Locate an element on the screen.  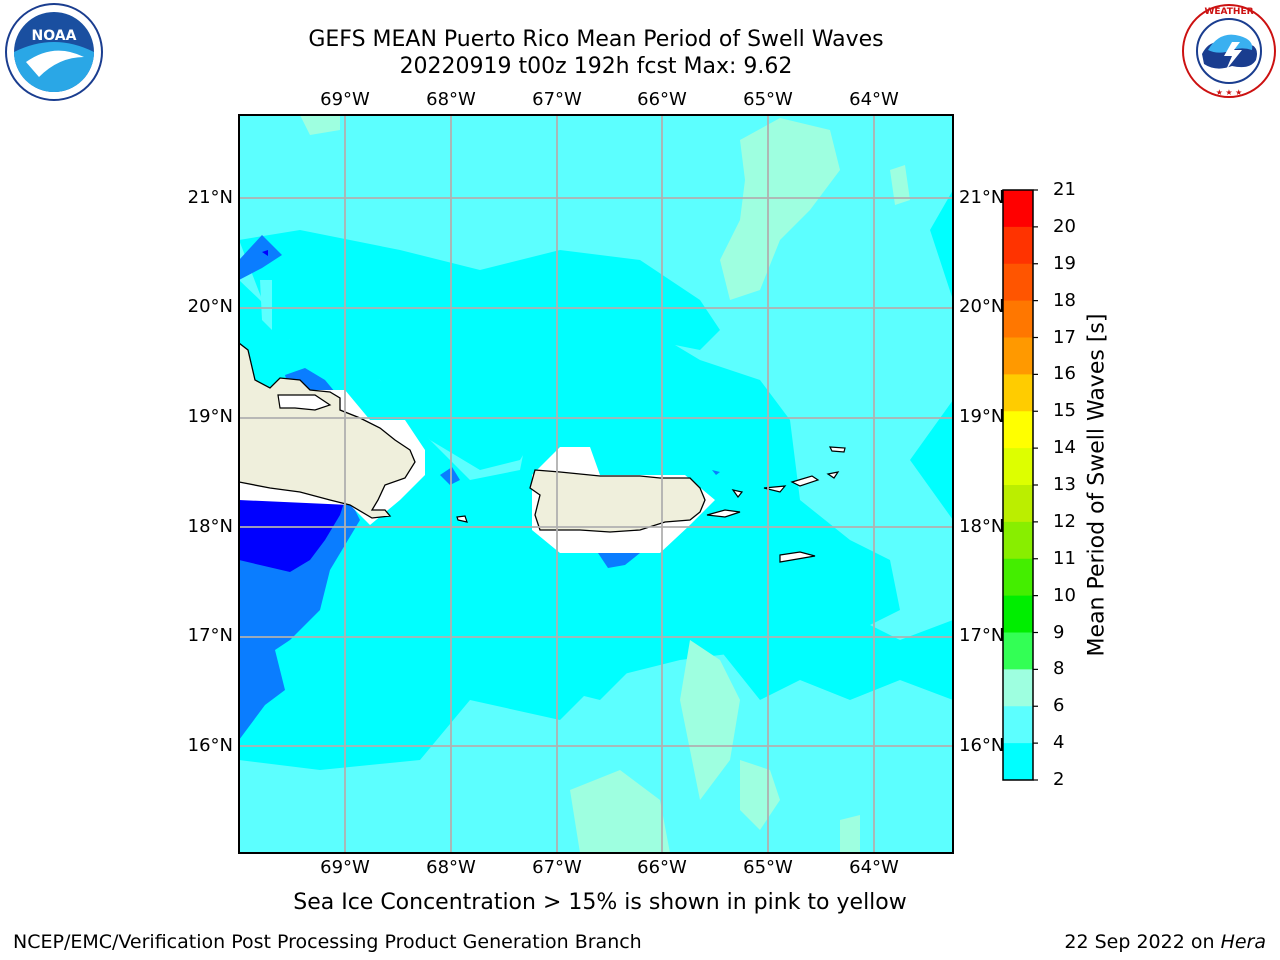
colorbar-tick-label: 11 is located at coordinates (1064, 558).